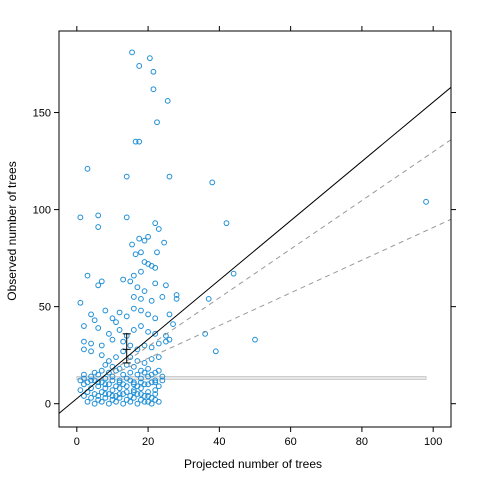  I want to click on y-axis-title: Observed number of trees, so click(12, 230).